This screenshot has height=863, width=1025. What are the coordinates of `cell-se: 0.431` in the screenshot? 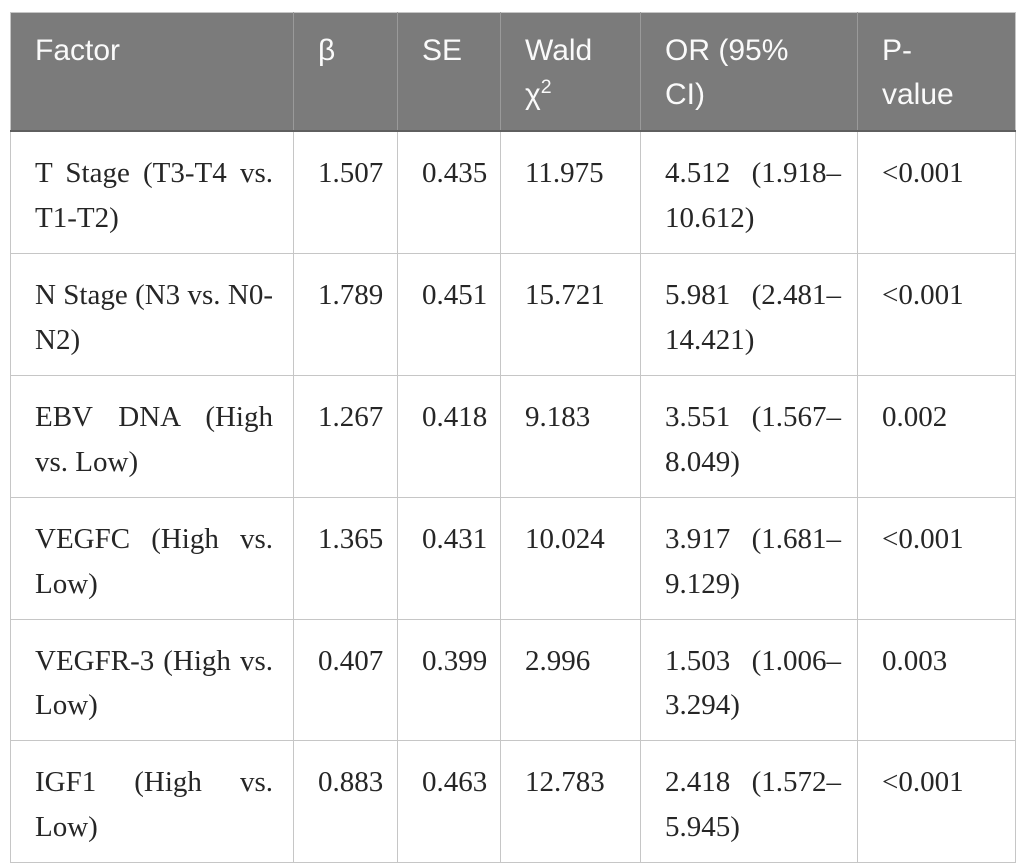 It's located at (449, 558).